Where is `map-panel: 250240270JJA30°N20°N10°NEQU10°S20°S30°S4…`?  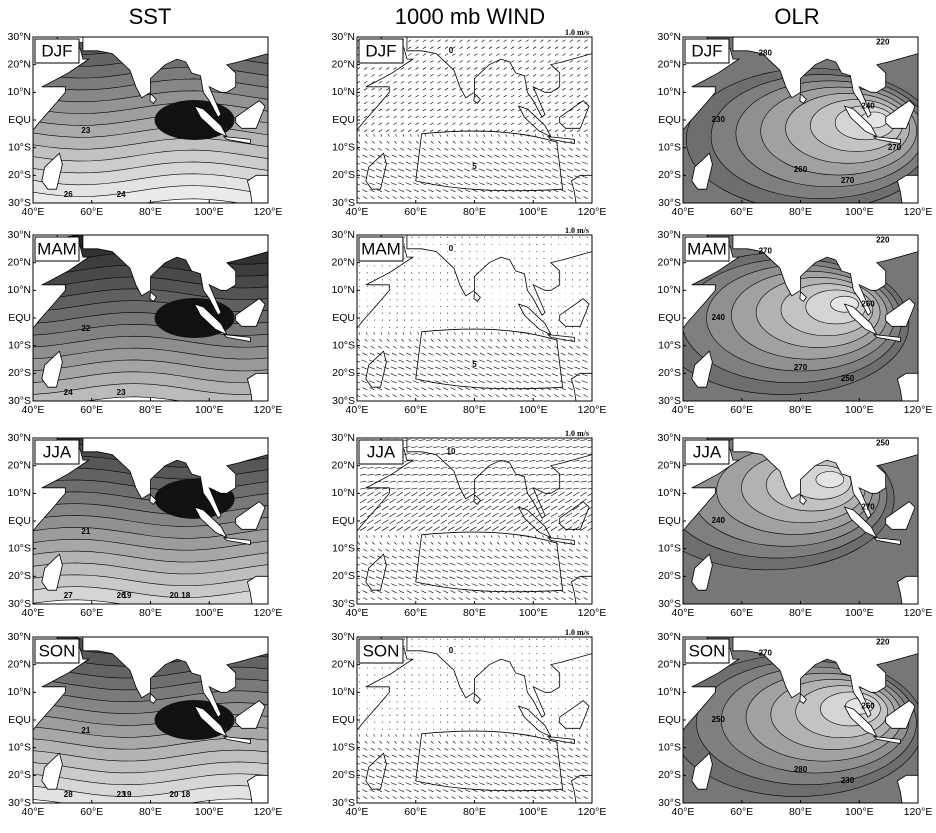 map-panel: 250240270JJA30°N20°N10°NEQU10°S20°S30°S4… is located at coordinates (787, 523).